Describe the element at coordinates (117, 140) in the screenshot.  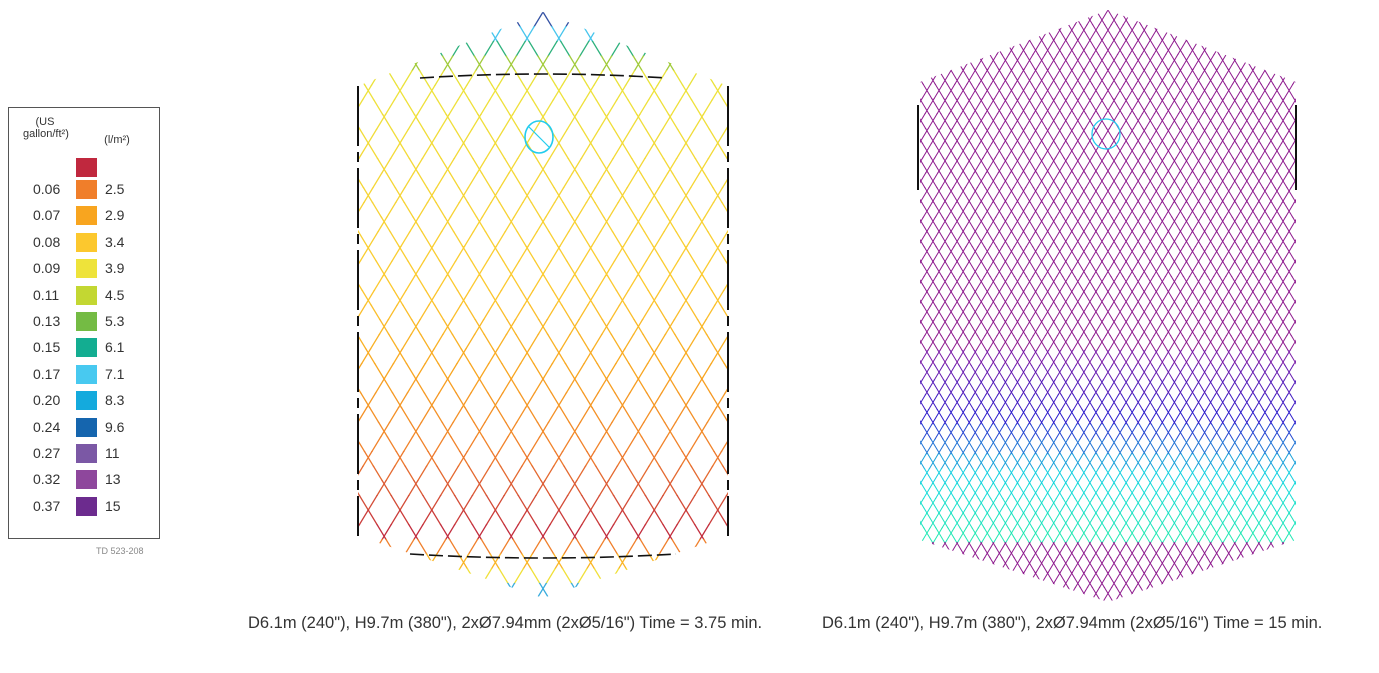
I see `legend-header-si: (l/m²)` at that location.